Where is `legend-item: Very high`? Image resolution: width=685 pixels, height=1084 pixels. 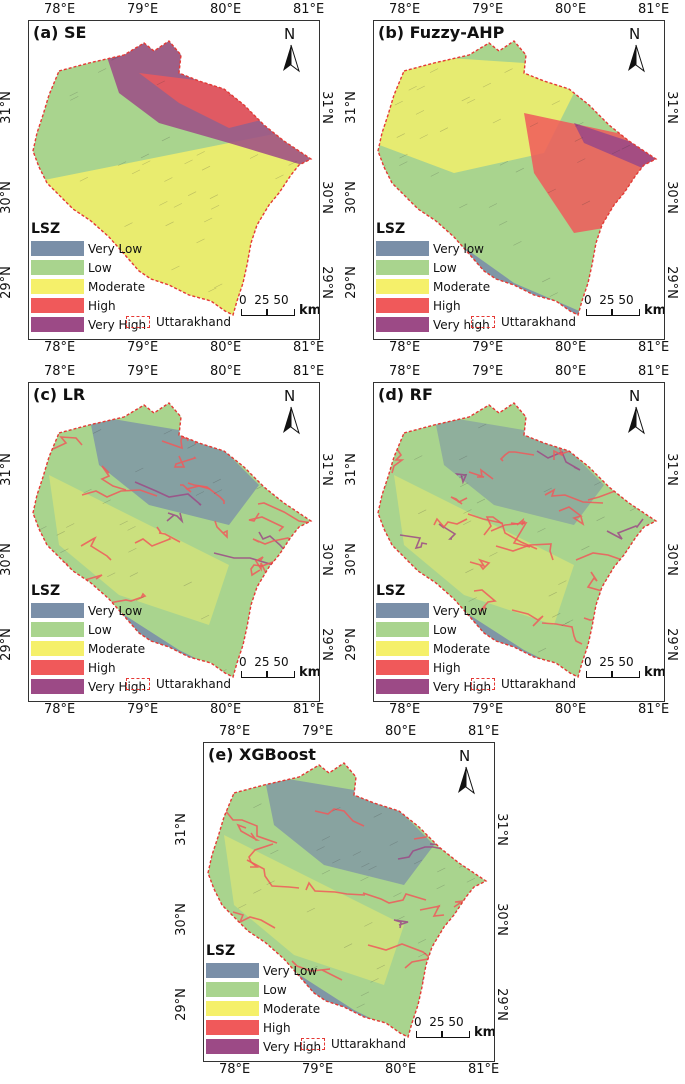
legend-item: Very high is located at coordinates (433, 324).